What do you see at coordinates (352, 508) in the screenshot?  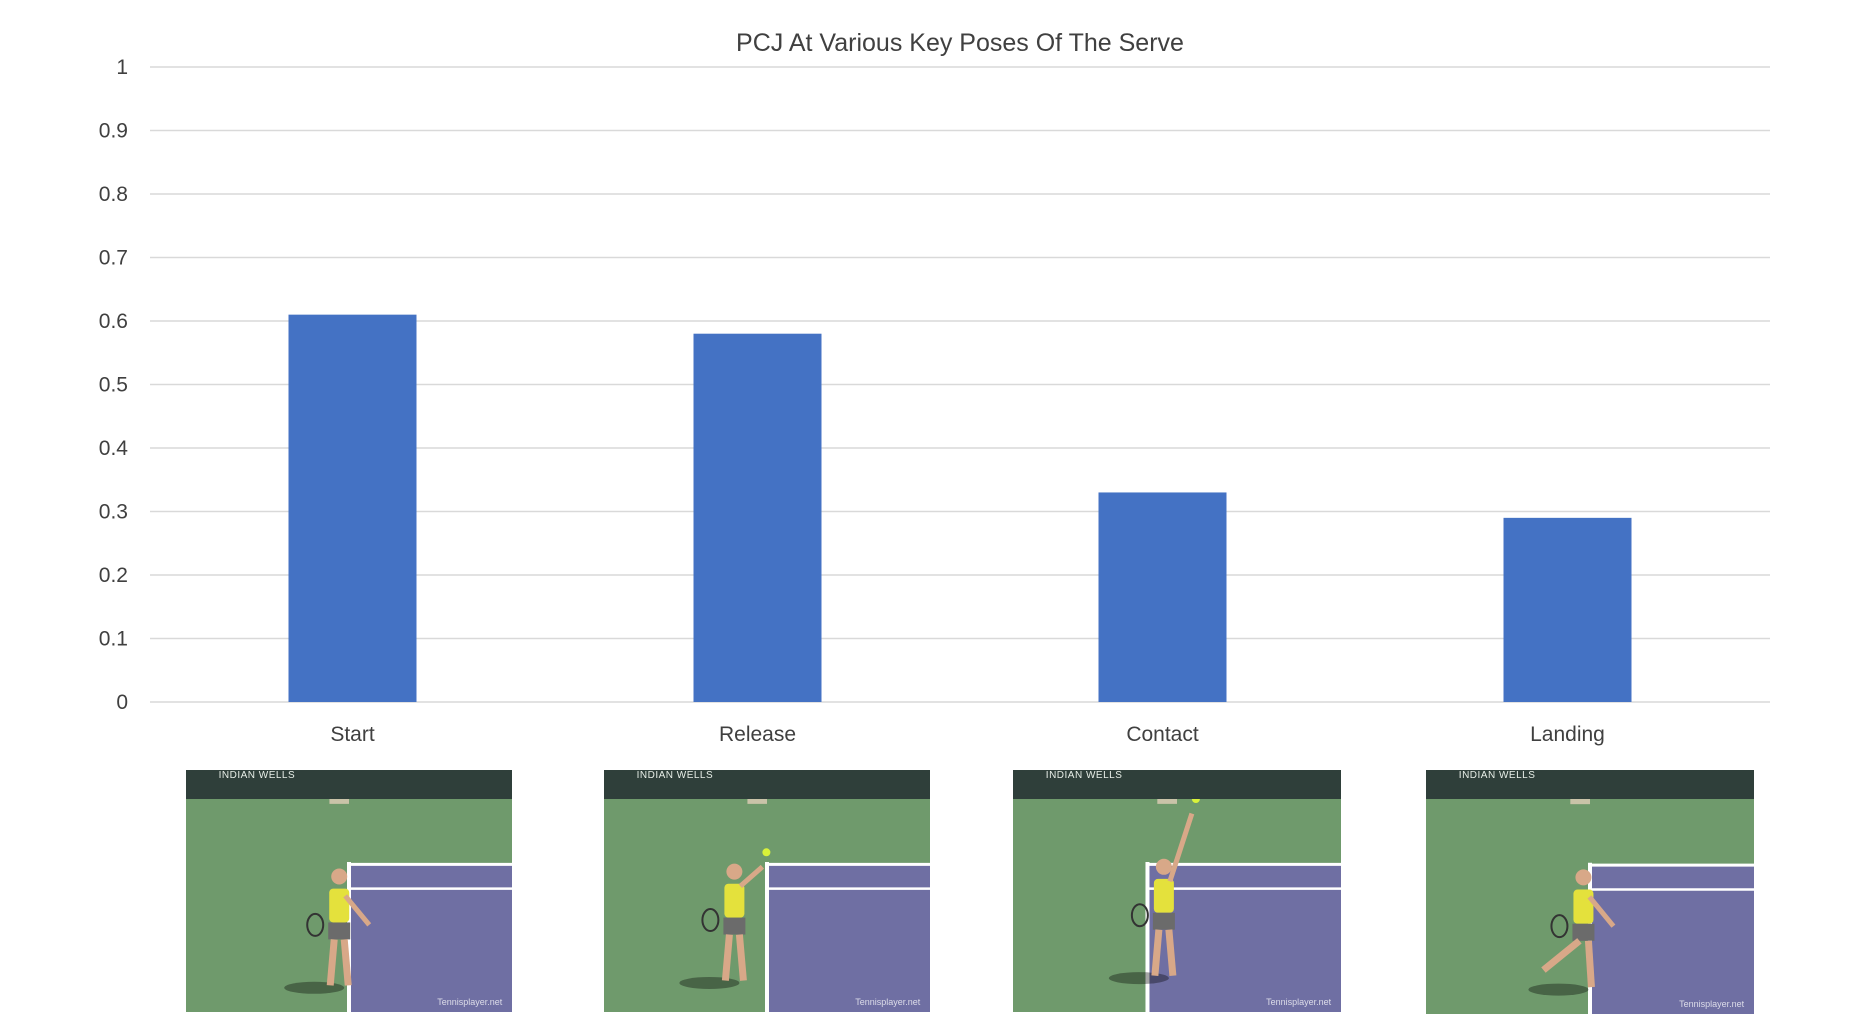 I see `bar-start` at bounding box center [352, 508].